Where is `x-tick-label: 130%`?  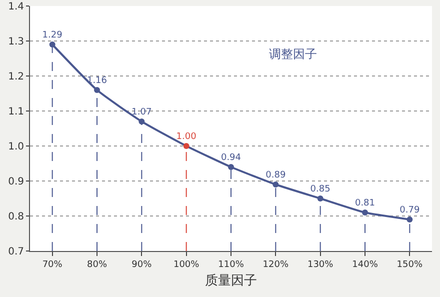
x-tick-label: 130% is located at coordinates (320, 265).